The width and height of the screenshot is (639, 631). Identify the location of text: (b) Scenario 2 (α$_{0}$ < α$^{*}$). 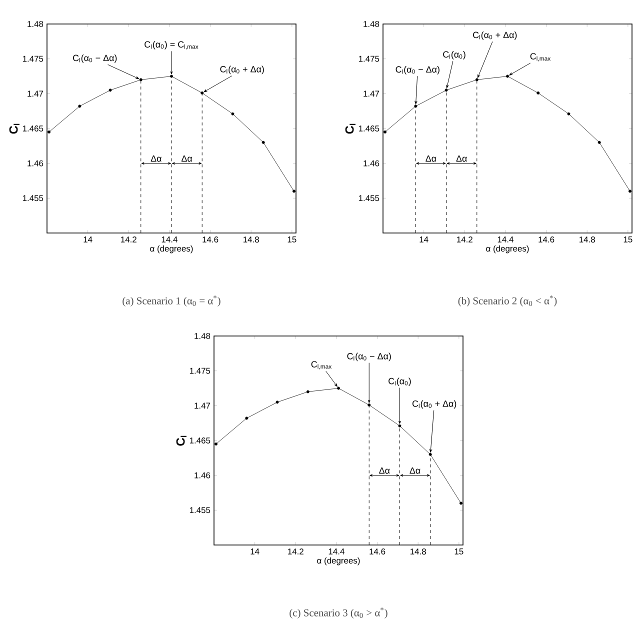
(507, 301).